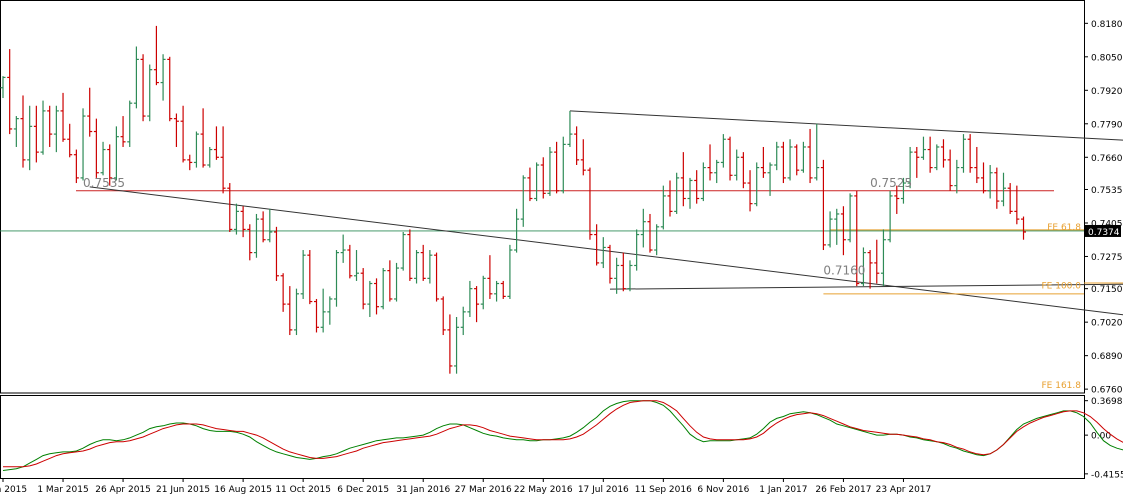 The image size is (1123, 503). What do you see at coordinates (1107, 92) in the screenshot?
I see `price-tick-label: 0.7920` at bounding box center [1107, 92].